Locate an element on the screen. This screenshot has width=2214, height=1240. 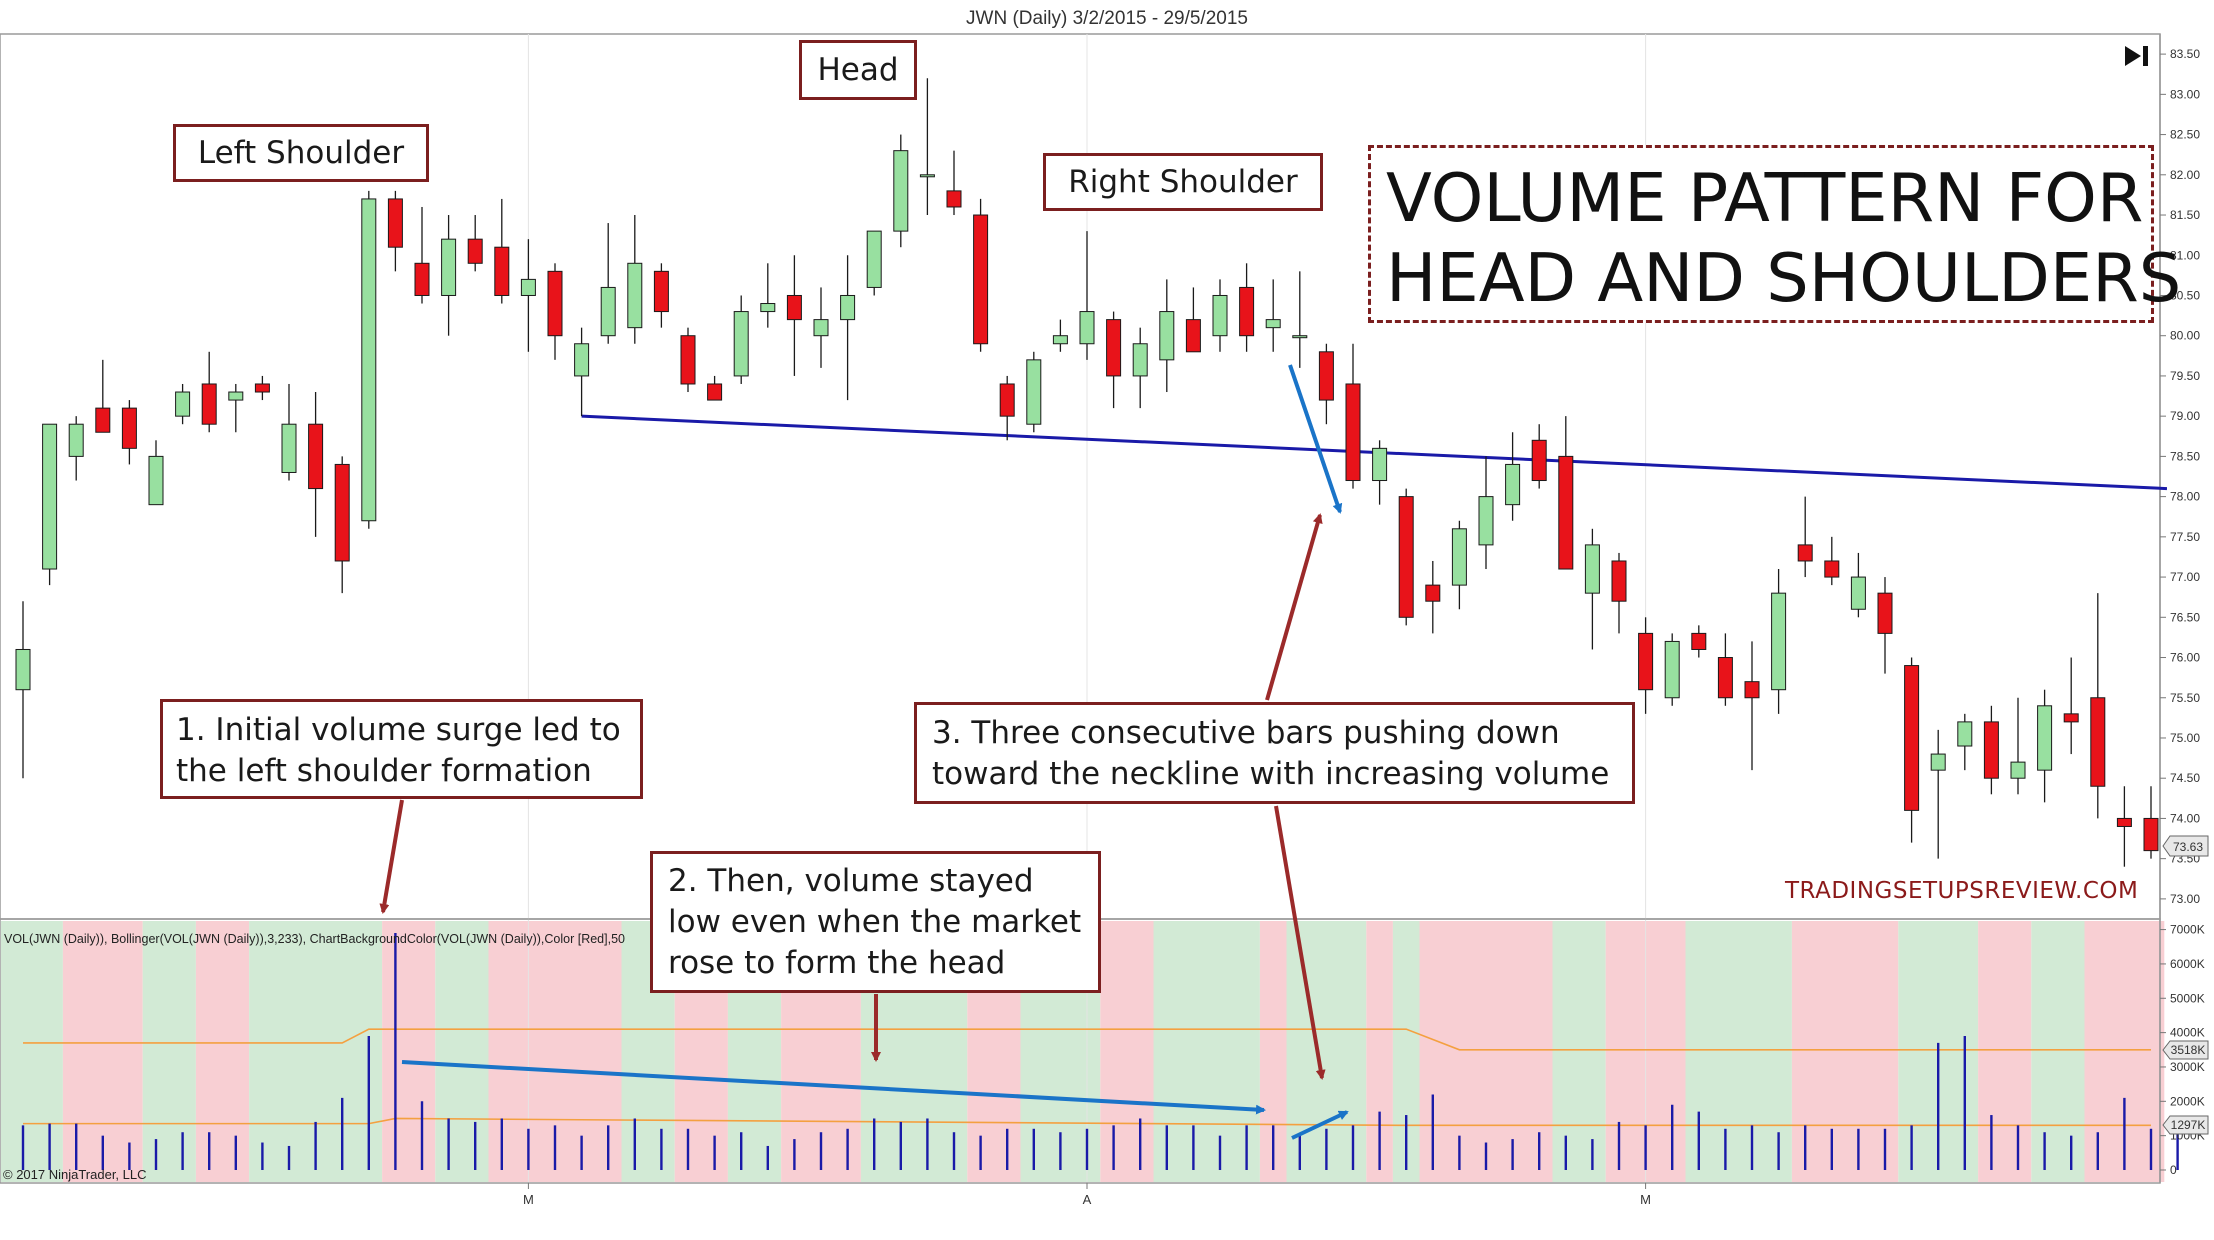
pattern-title: VOLUME PATTERN FOR HEAD AND SHOULDERS is located at coordinates (1774, 234).